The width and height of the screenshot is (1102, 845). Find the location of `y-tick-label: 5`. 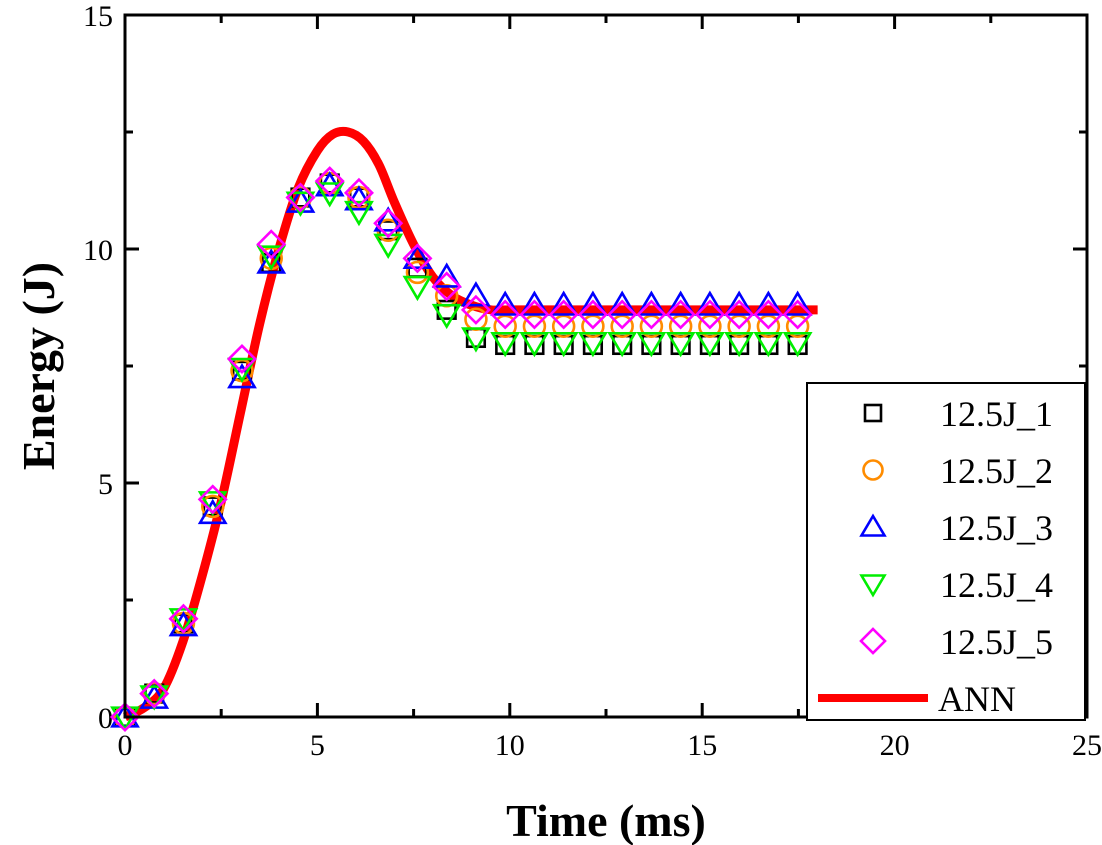

y-tick-label: 5 is located at coordinates (105, 484).